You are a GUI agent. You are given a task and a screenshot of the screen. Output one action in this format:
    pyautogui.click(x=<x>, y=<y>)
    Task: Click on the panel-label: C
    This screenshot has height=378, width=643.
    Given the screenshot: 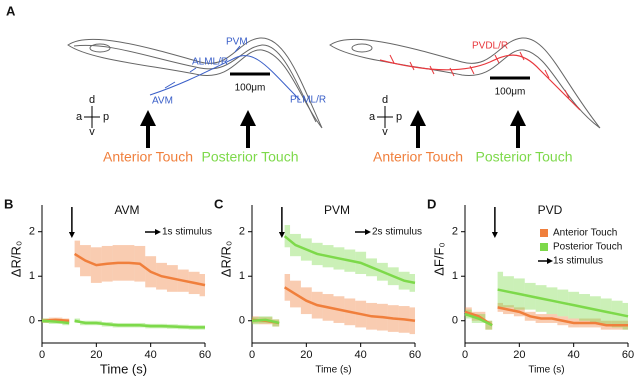 What is the action you would take?
    pyautogui.click(x=219, y=203)
    